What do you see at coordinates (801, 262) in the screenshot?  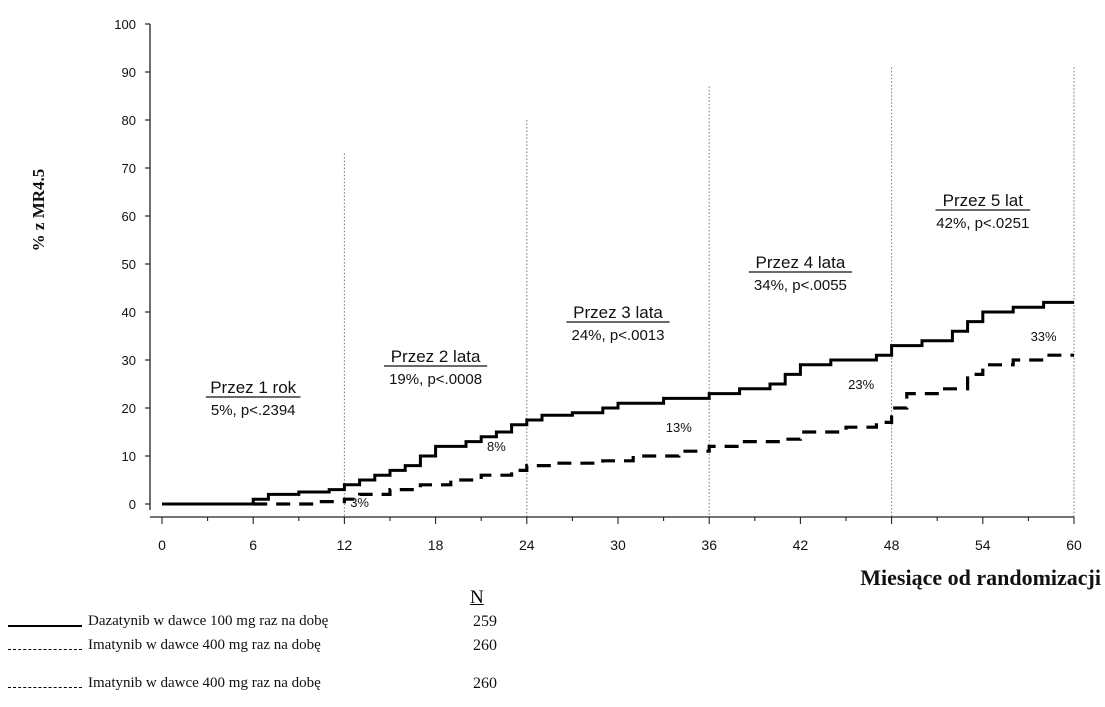 I see `annotation-title: Przez 4 lata` at bounding box center [801, 262].